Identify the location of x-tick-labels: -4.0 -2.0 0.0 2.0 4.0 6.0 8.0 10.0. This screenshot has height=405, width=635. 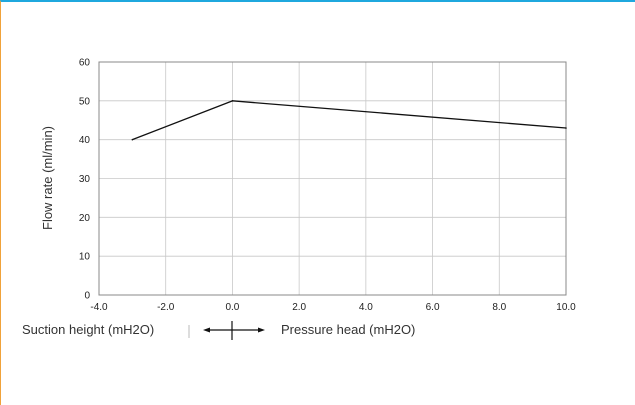
(333, 307).